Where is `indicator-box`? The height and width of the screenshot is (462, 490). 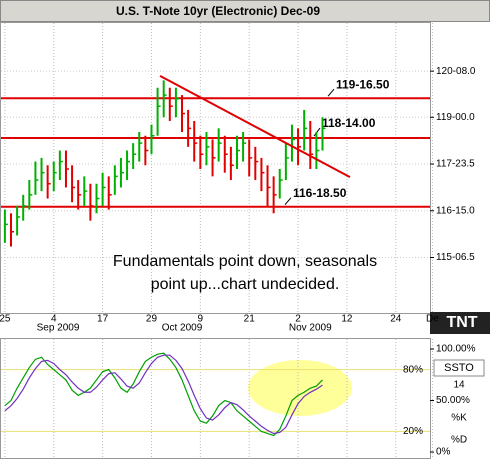 indicator-box is located at coordinates (459, 368).